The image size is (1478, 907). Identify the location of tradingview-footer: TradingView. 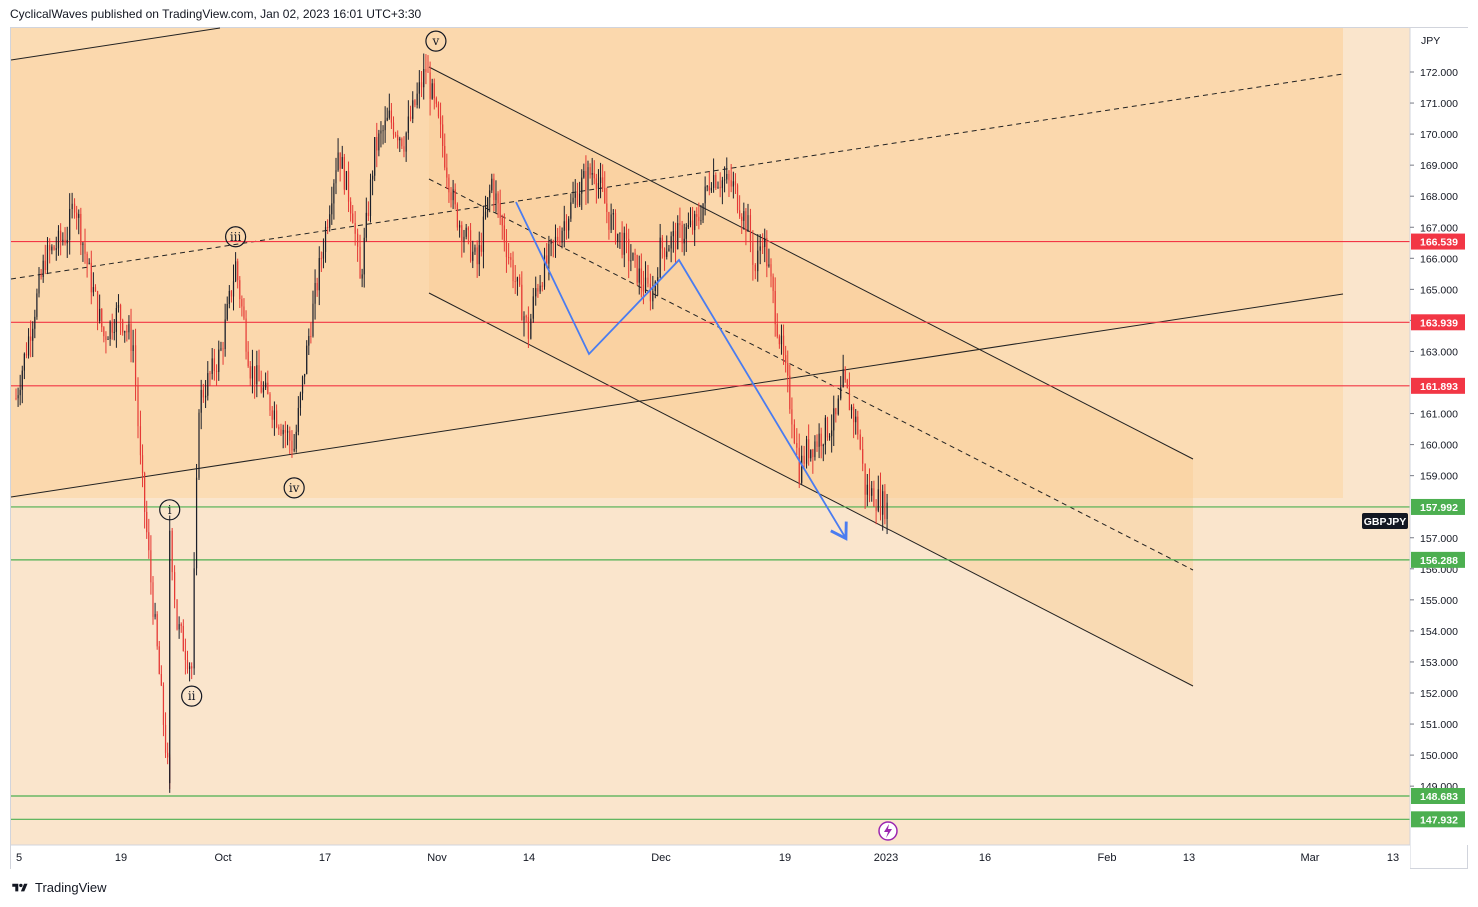
(58, 887).